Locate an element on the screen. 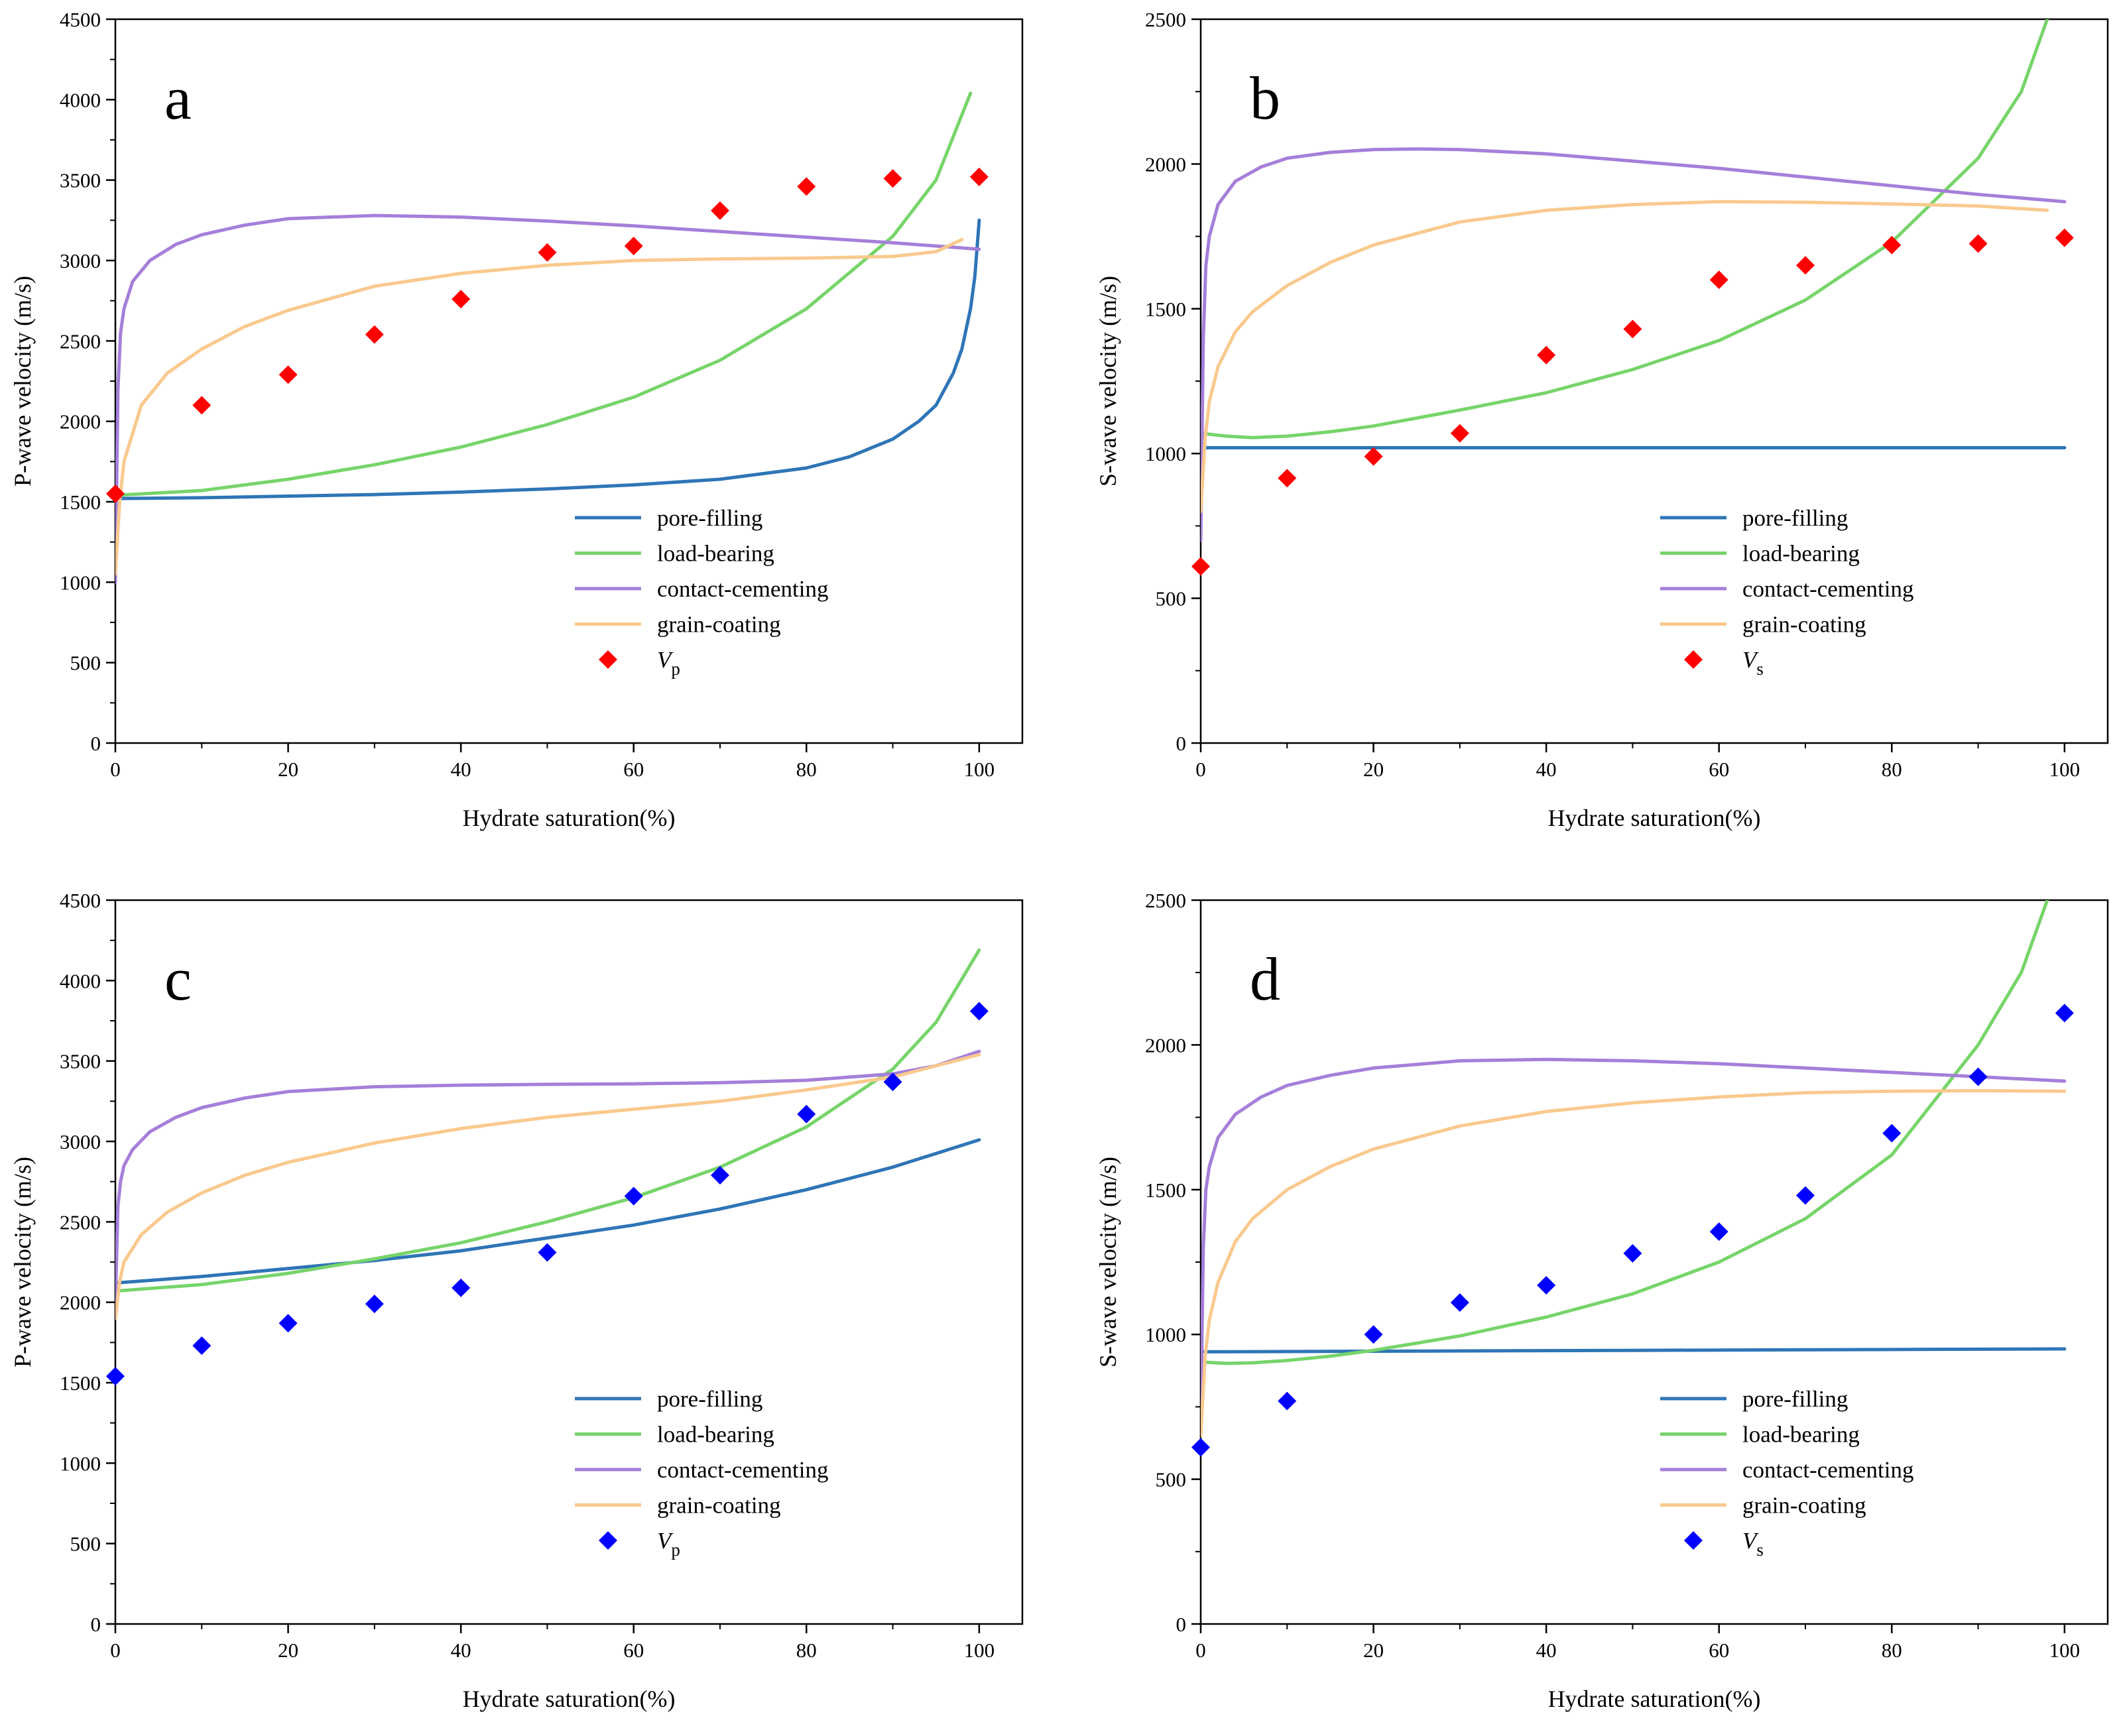  y-tick-label: 3000 is located at coordinates (80, 1141).